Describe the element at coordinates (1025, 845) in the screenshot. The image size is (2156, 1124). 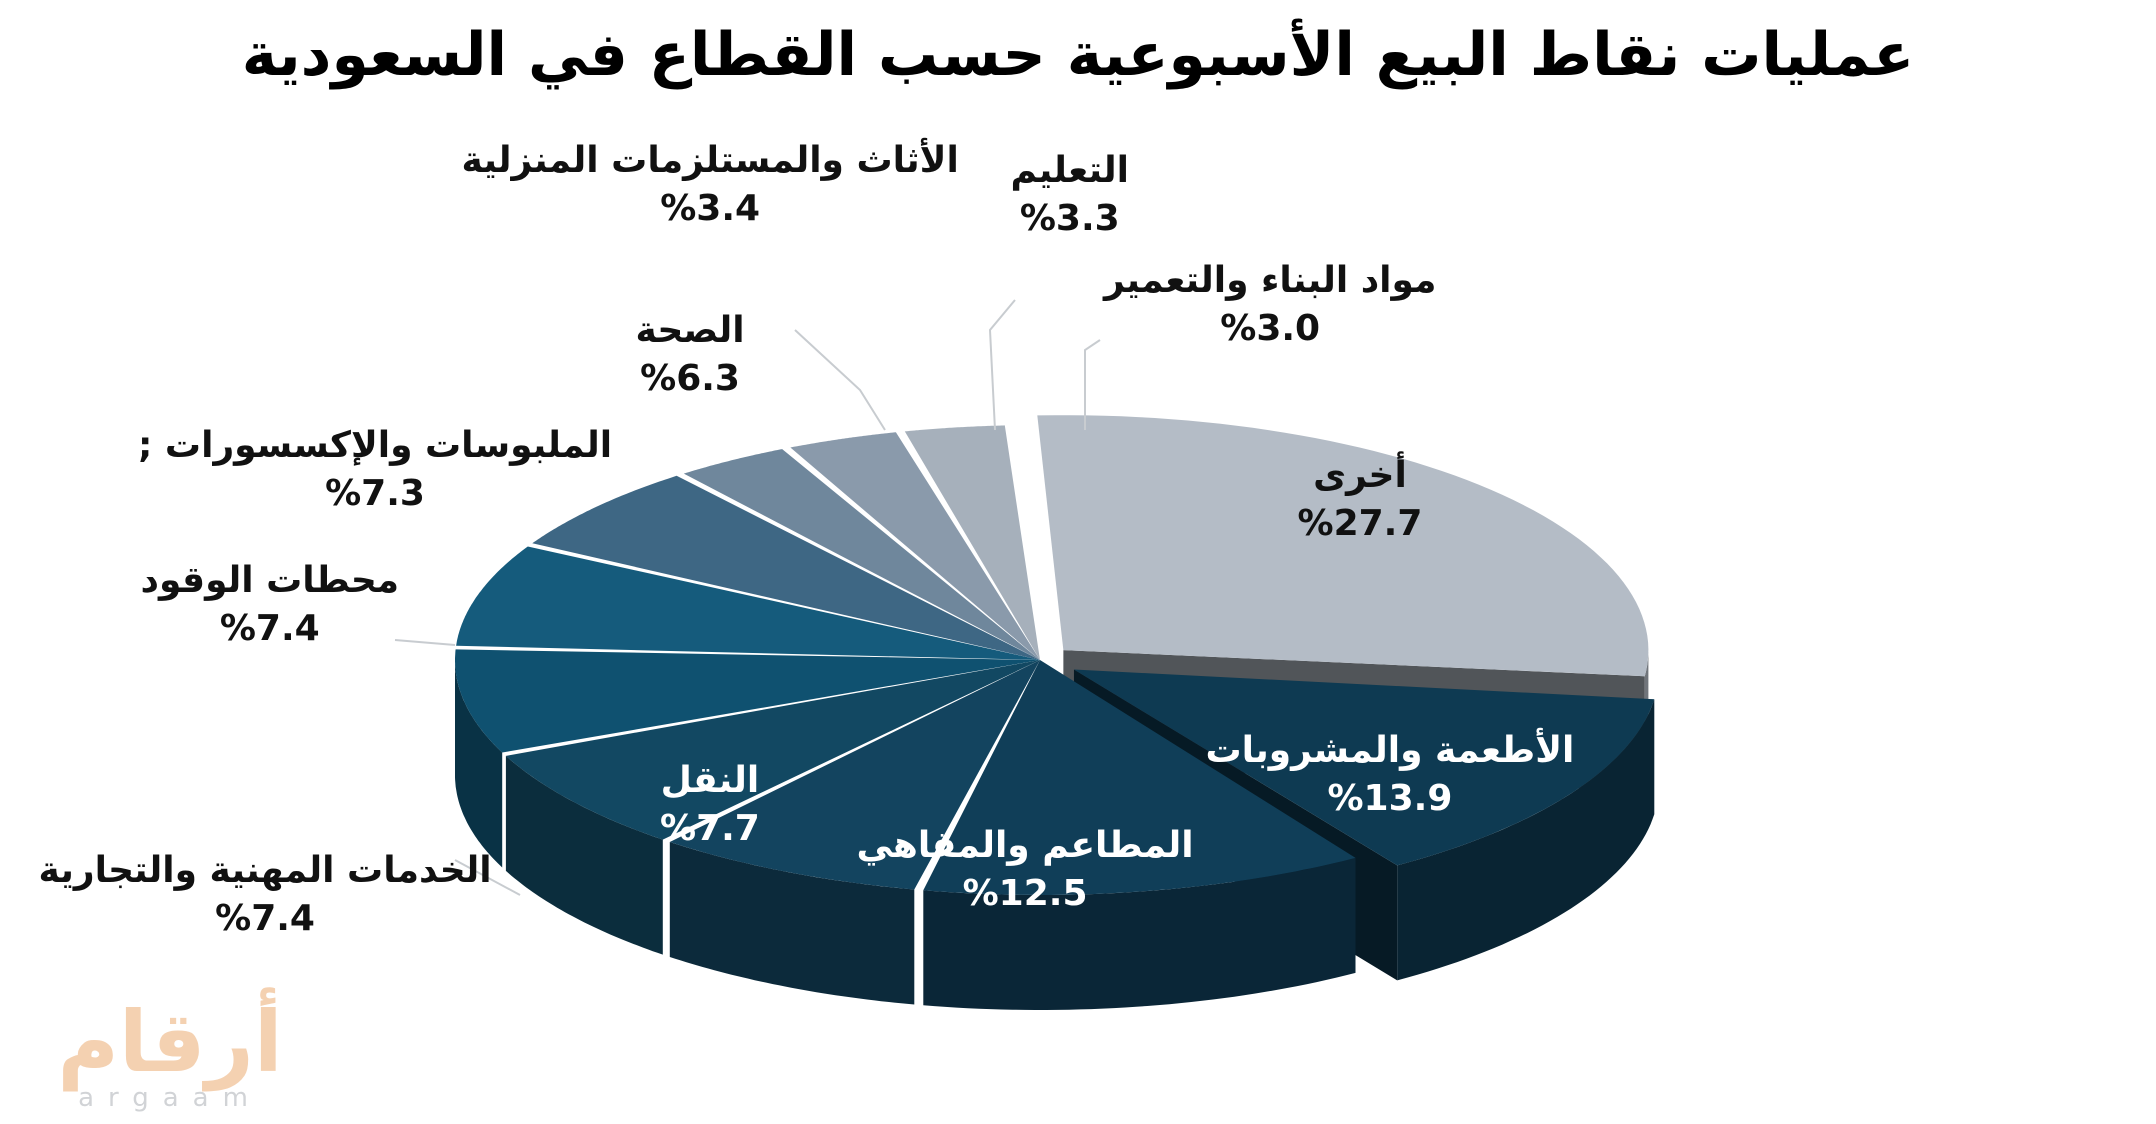
I see `slice-label-name: المطاعم والمقاهي` at that location.